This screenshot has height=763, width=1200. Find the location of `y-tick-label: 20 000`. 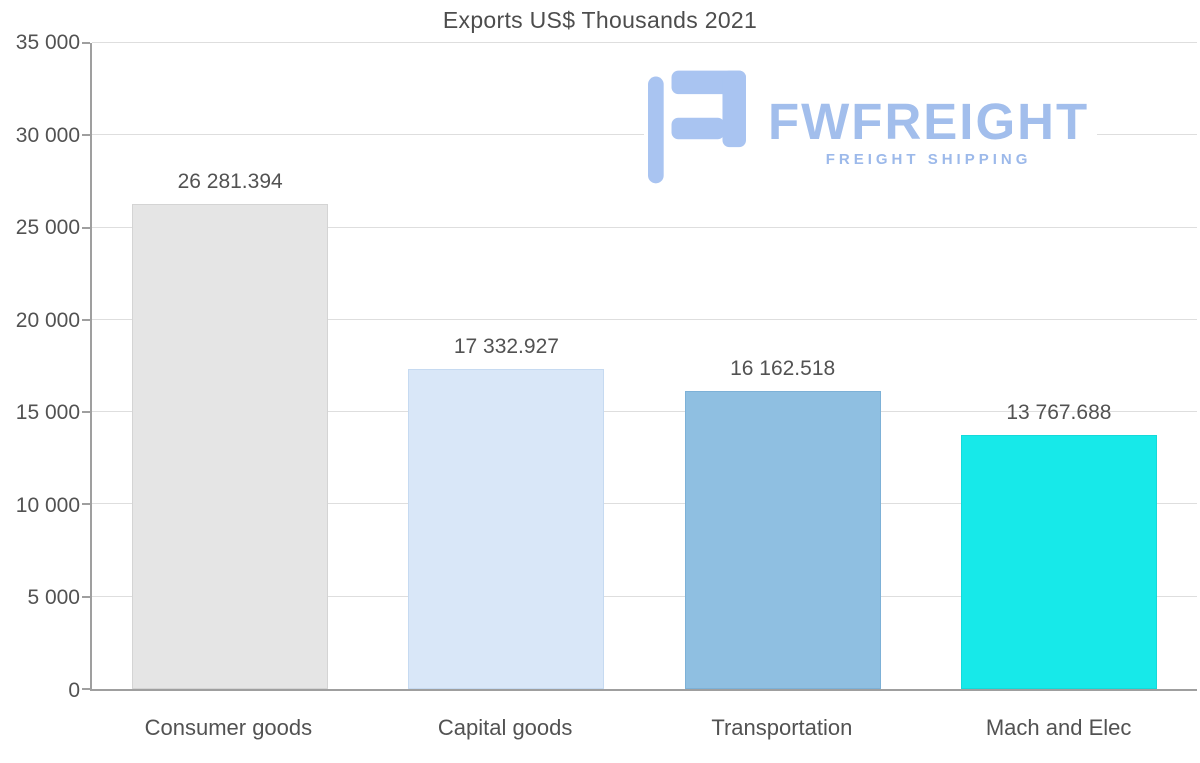

y-tick-label: 20 000 is located at coordinates (47, 320).